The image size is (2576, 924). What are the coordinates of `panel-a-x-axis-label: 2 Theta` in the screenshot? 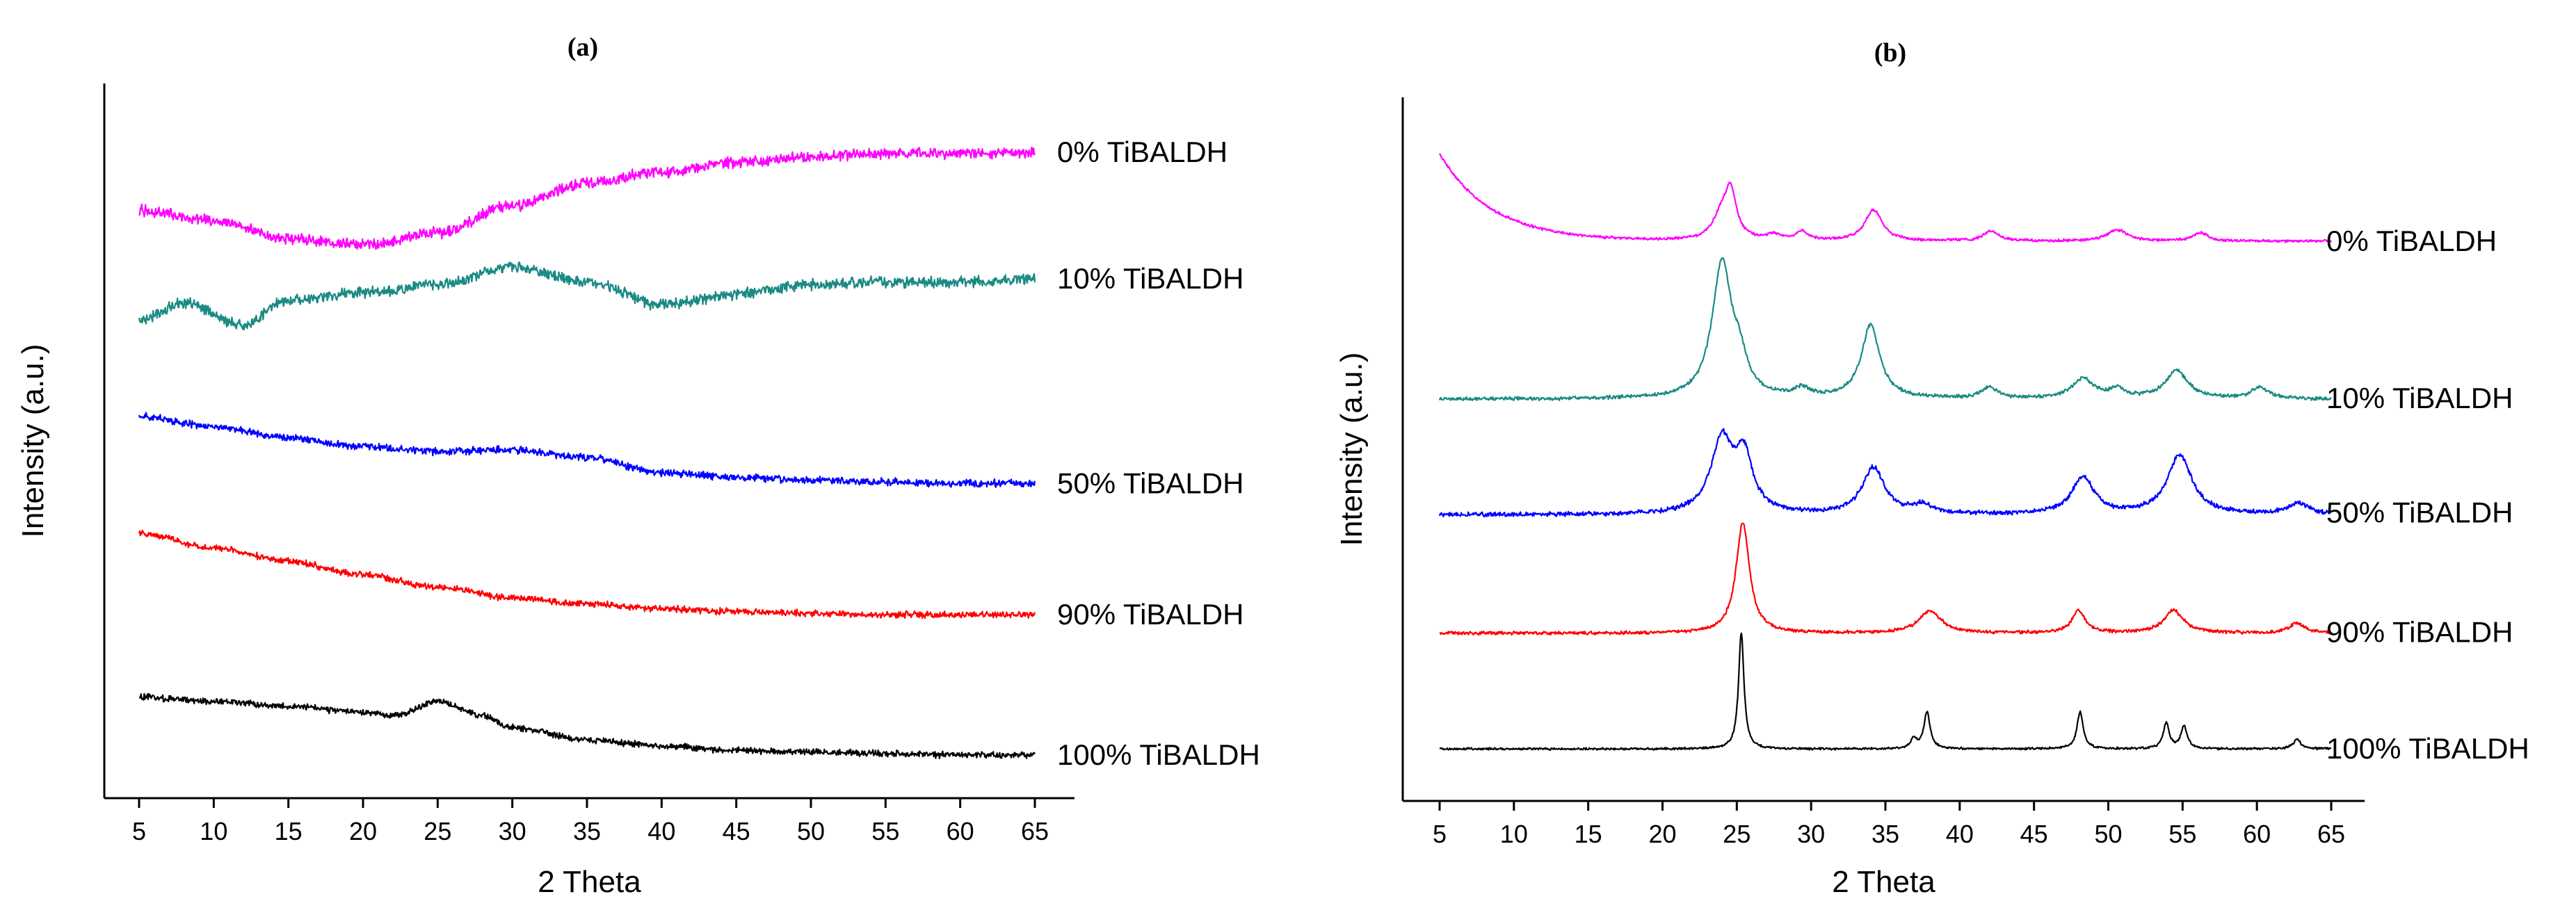 It's located at (589, 882).